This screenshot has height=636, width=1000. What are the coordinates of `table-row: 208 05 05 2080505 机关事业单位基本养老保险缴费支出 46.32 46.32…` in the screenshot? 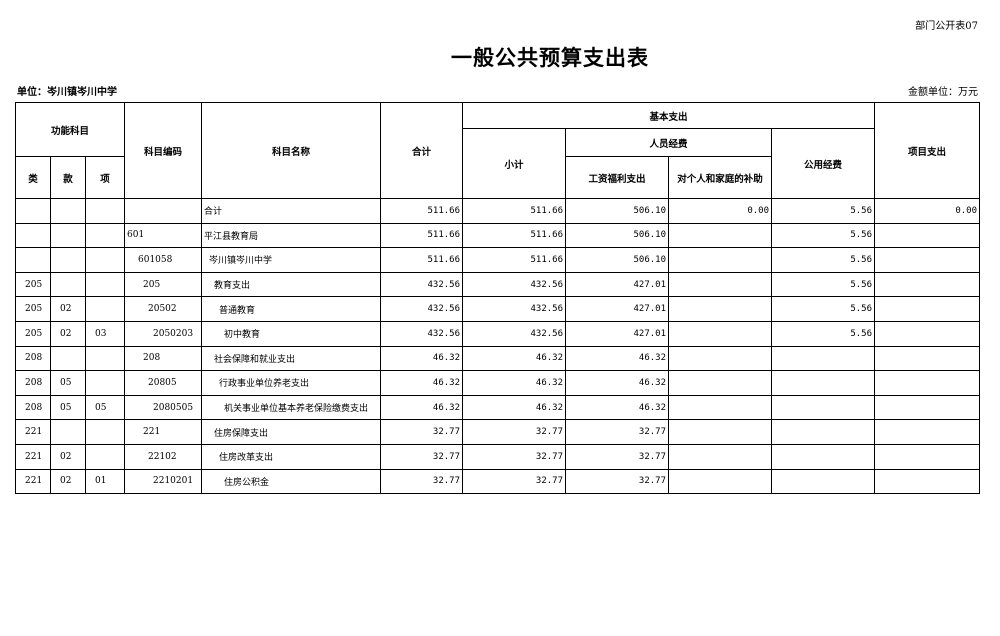 It's located at (497, 407).